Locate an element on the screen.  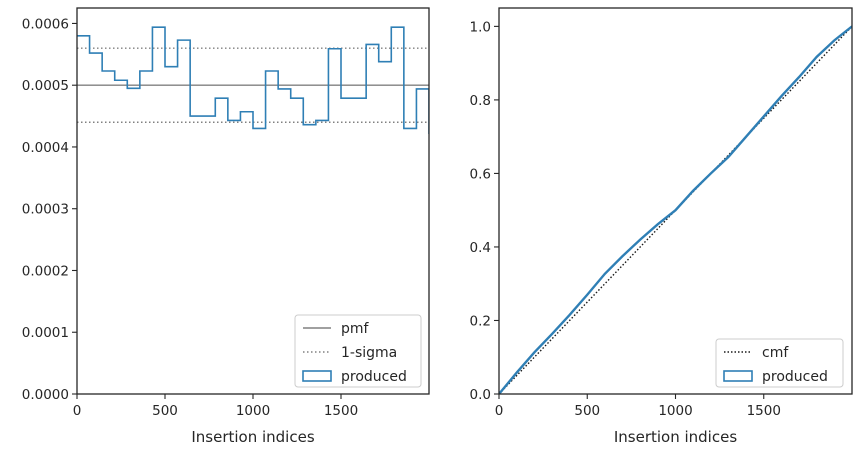
y-tick-label: 0.2 is located at coordinates (480, 321).